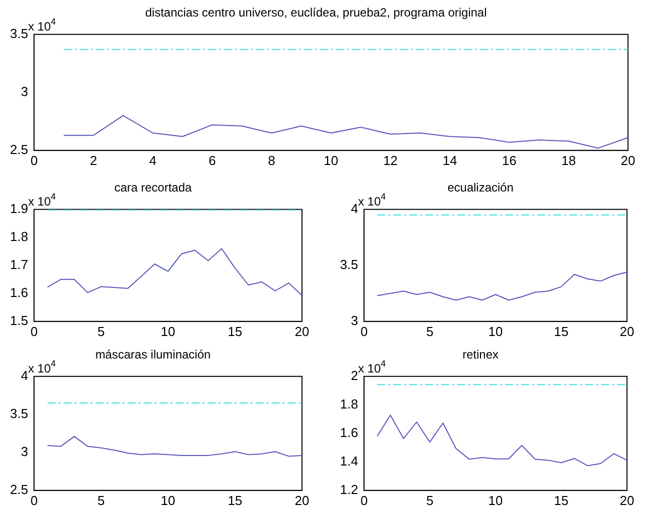 This screenshot has height=512, width=655. What do you see at coordinates (349, 460) in the screenshot?
I see `y-tick-label: 1.4` at bounding box center [349, 460].